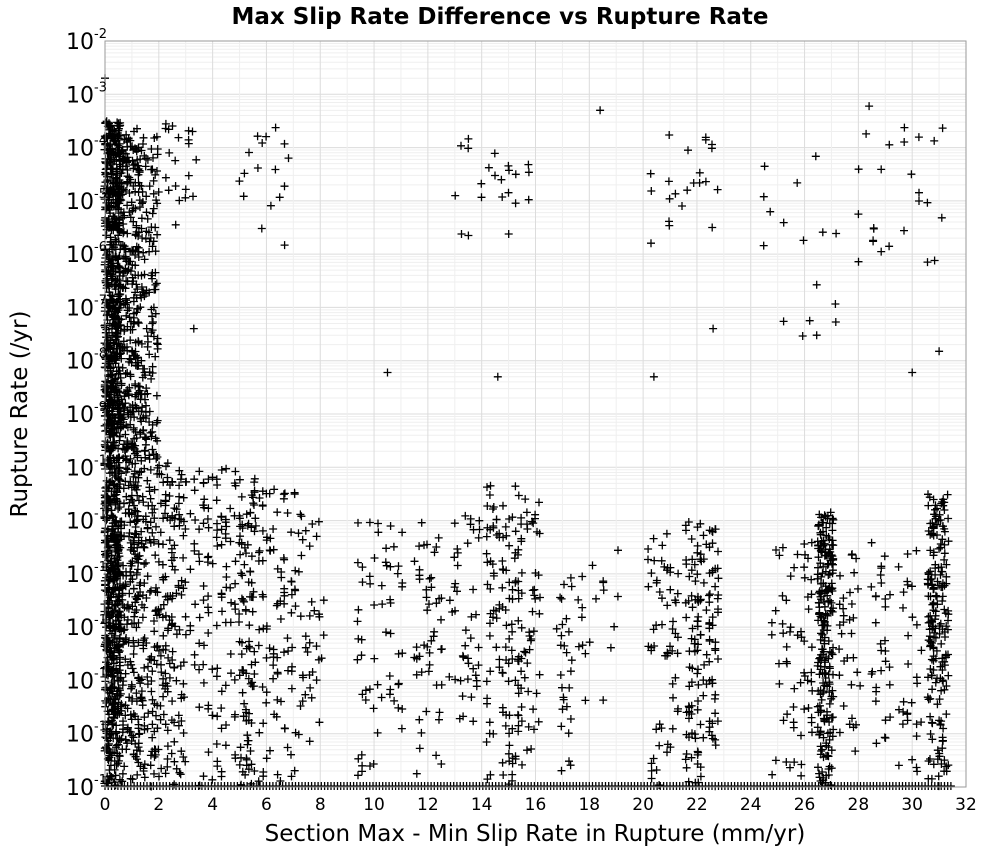 The width and height of the screenshot is (1000, 850). Describe the element at coordinates (751, 805) in the screenshot. I see `x-tick-label: 24` at that location.